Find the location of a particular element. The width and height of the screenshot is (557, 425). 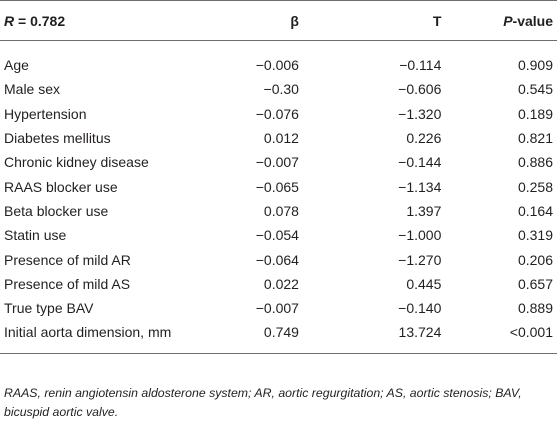

table-row: Presence of mild AR −0.064 −1.270 0.206 is located at coordinates (278, 259).